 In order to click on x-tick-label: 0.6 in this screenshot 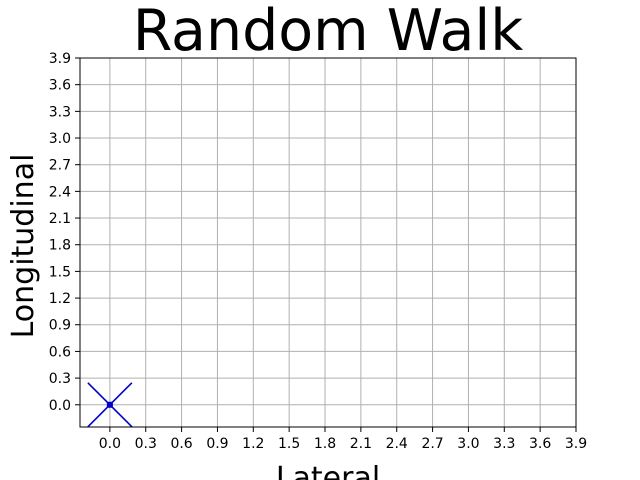, I will do `click(181, 444)`.